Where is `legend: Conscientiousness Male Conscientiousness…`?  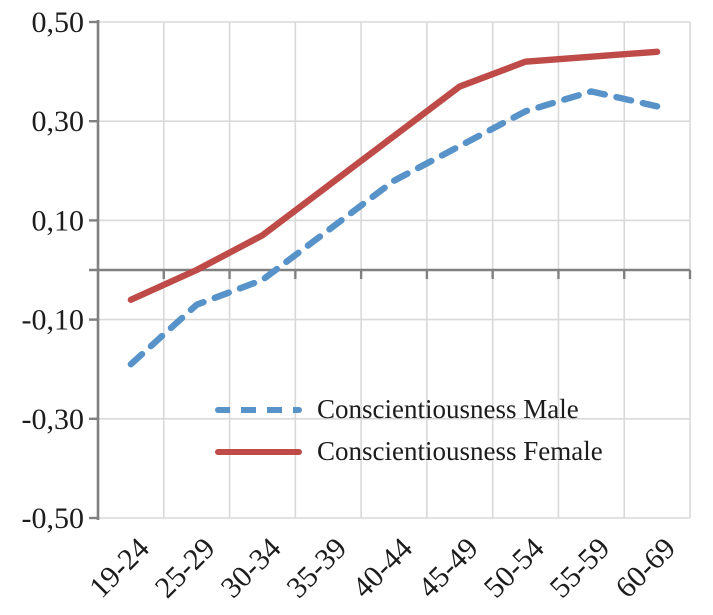
legend: Conscientiousness Male Conscientiousness… is located at coordinates (409, 430).